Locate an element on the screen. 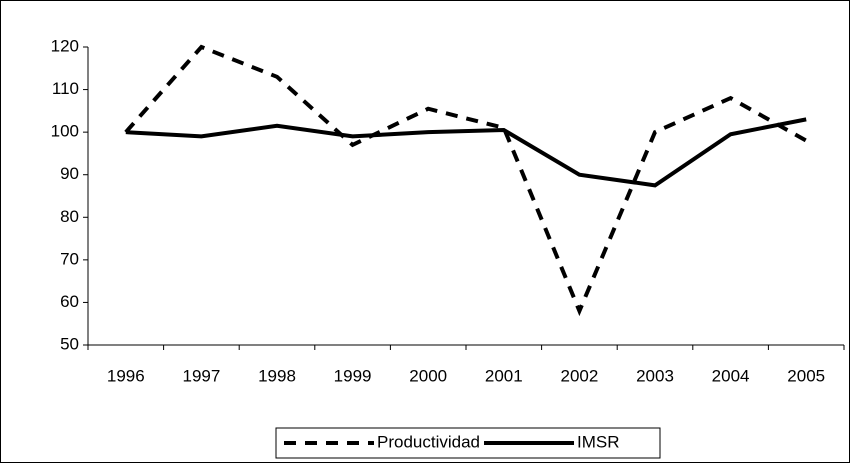  line-series is located at coordinates (466, 152).